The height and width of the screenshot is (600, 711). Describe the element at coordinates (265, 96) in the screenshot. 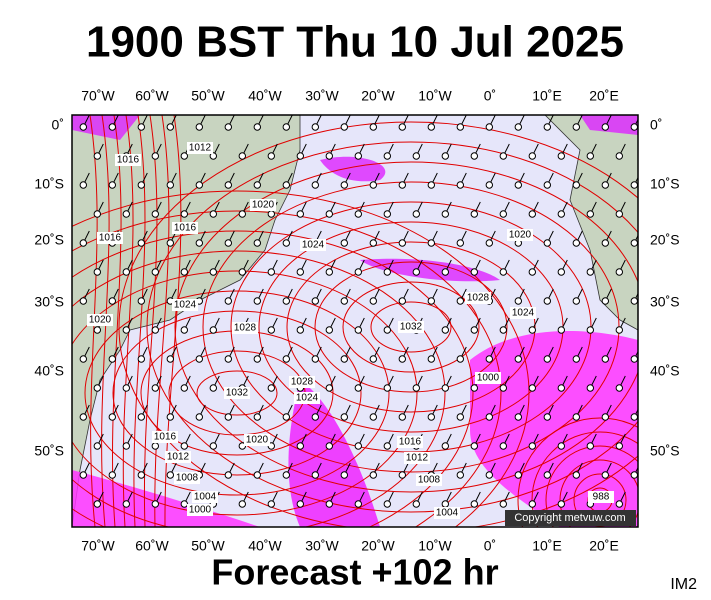

I see `longitude-label: 40˚W` at that location.